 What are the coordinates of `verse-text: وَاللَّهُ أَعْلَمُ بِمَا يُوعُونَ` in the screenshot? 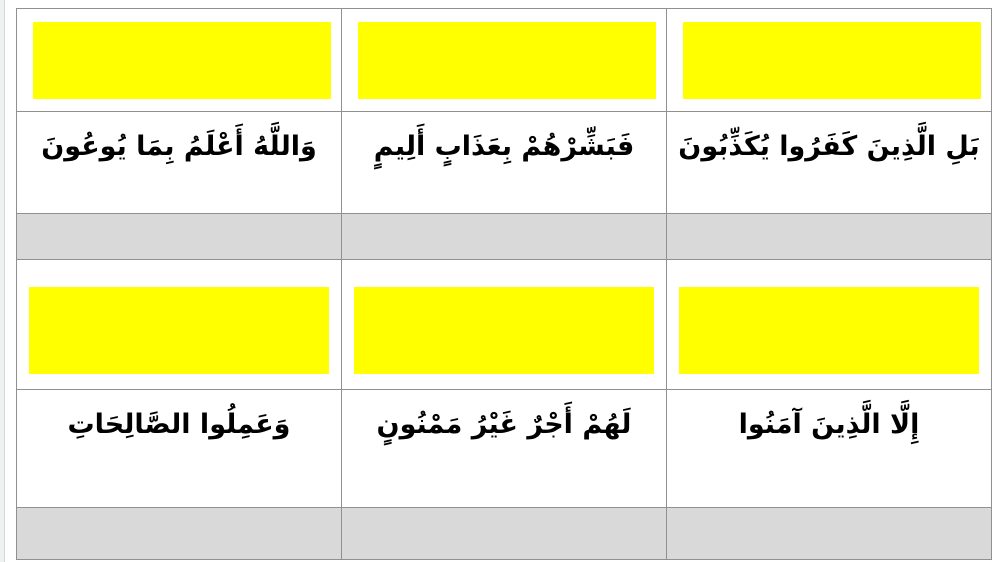 It's located at (179, 146).